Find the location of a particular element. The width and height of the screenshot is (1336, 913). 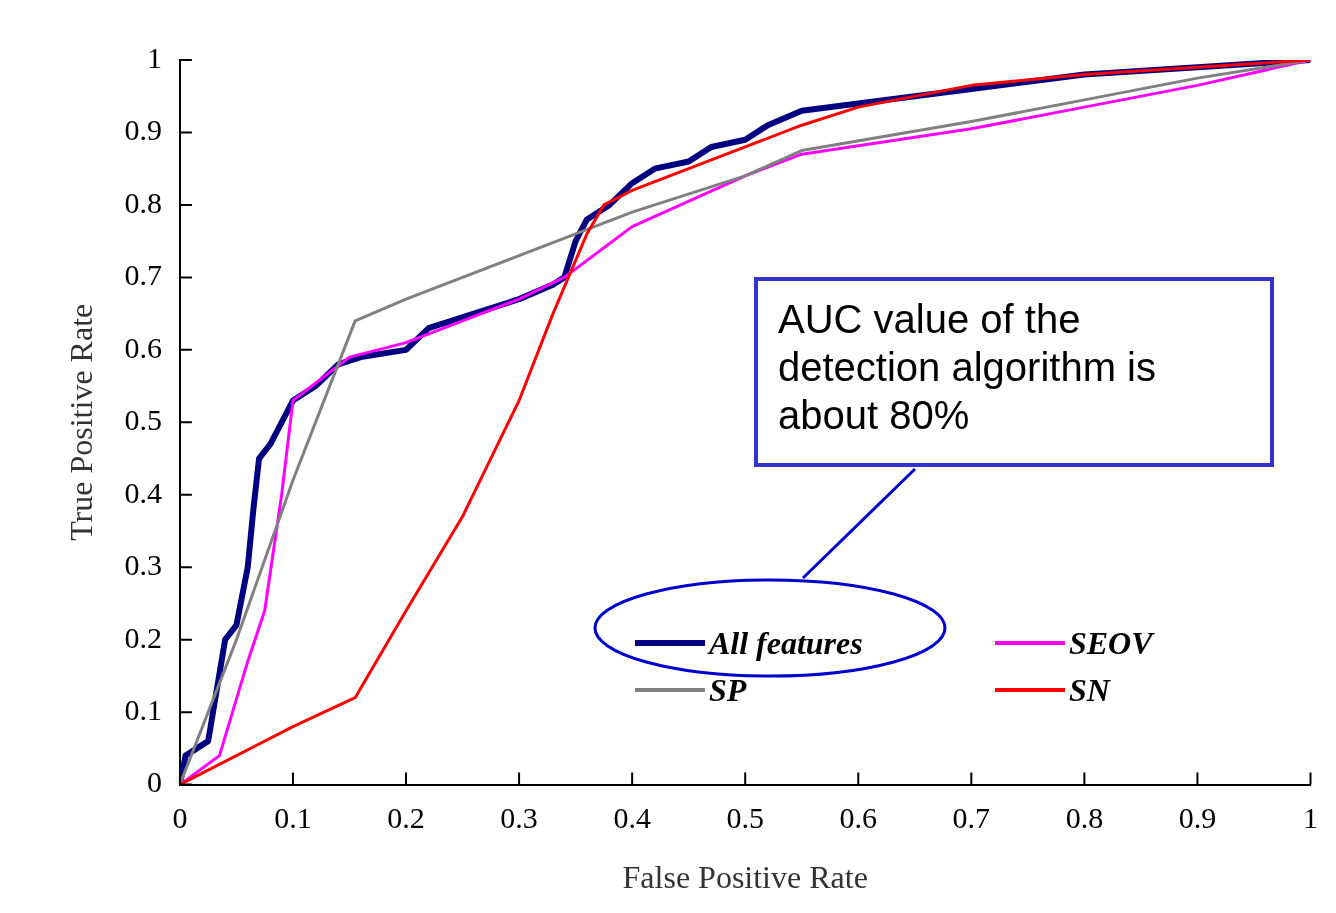

x-tick-label: 0.2 is located at coordinates (406, 818).